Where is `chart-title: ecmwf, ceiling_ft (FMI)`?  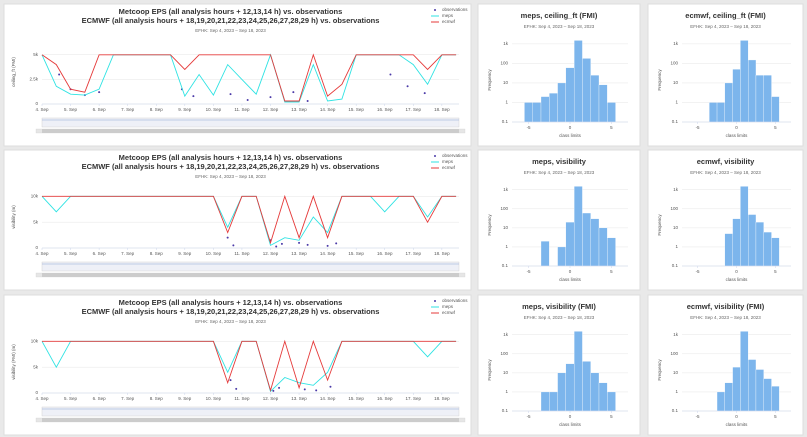
chart-title: ecmwf, ceiling_ft (FMI) is located at coordinates (725, 15).